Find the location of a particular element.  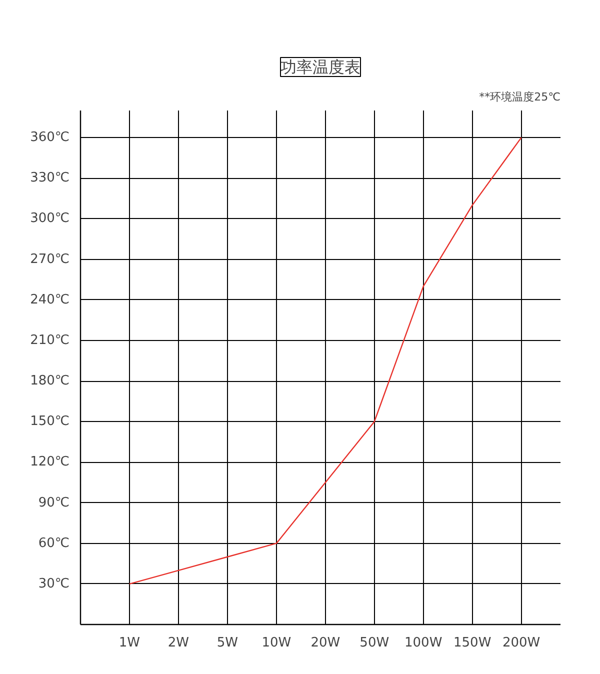

y-tick-label: 360℃ is located at coordinates (50, 138).